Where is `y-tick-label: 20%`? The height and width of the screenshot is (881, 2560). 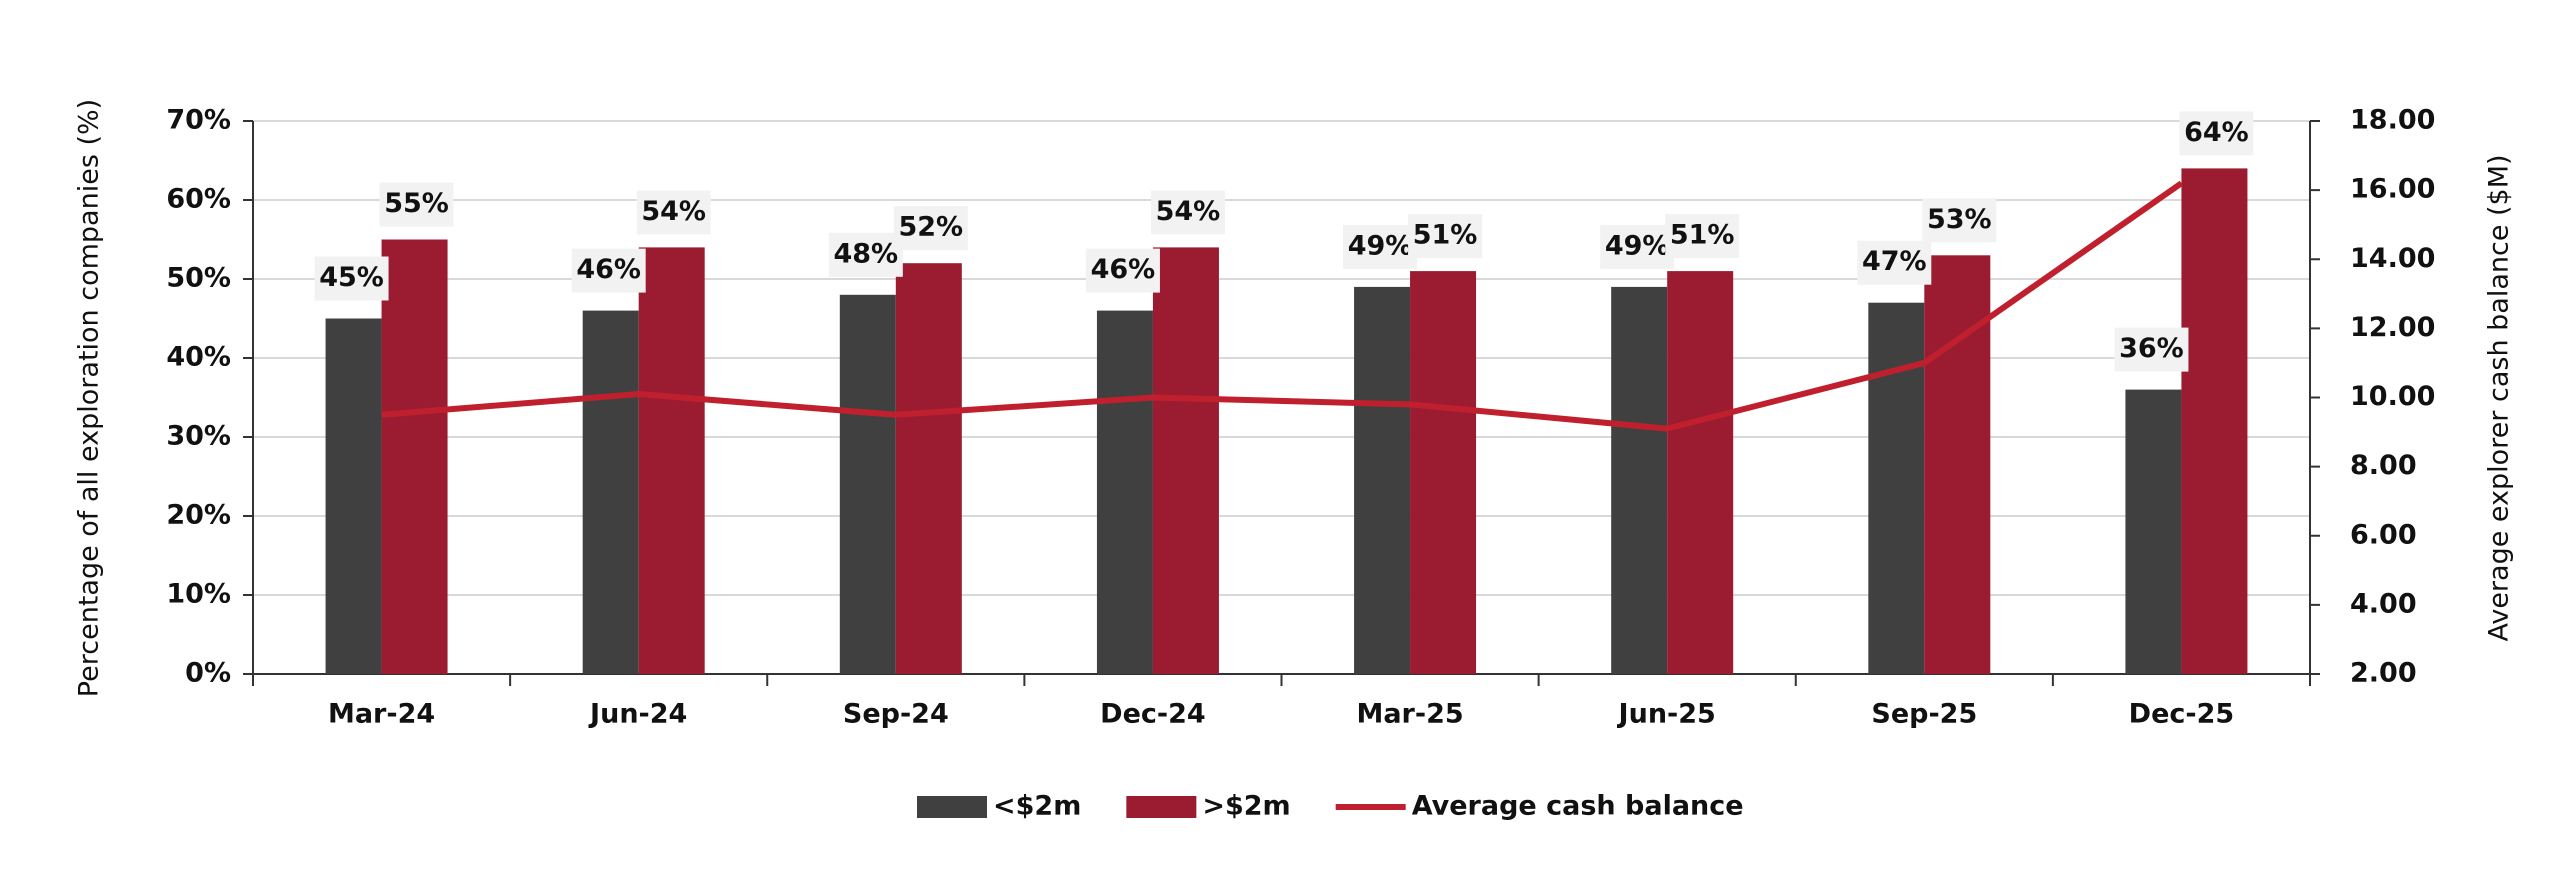
y-tick-label: 20% is located at coordinates (198, 515).